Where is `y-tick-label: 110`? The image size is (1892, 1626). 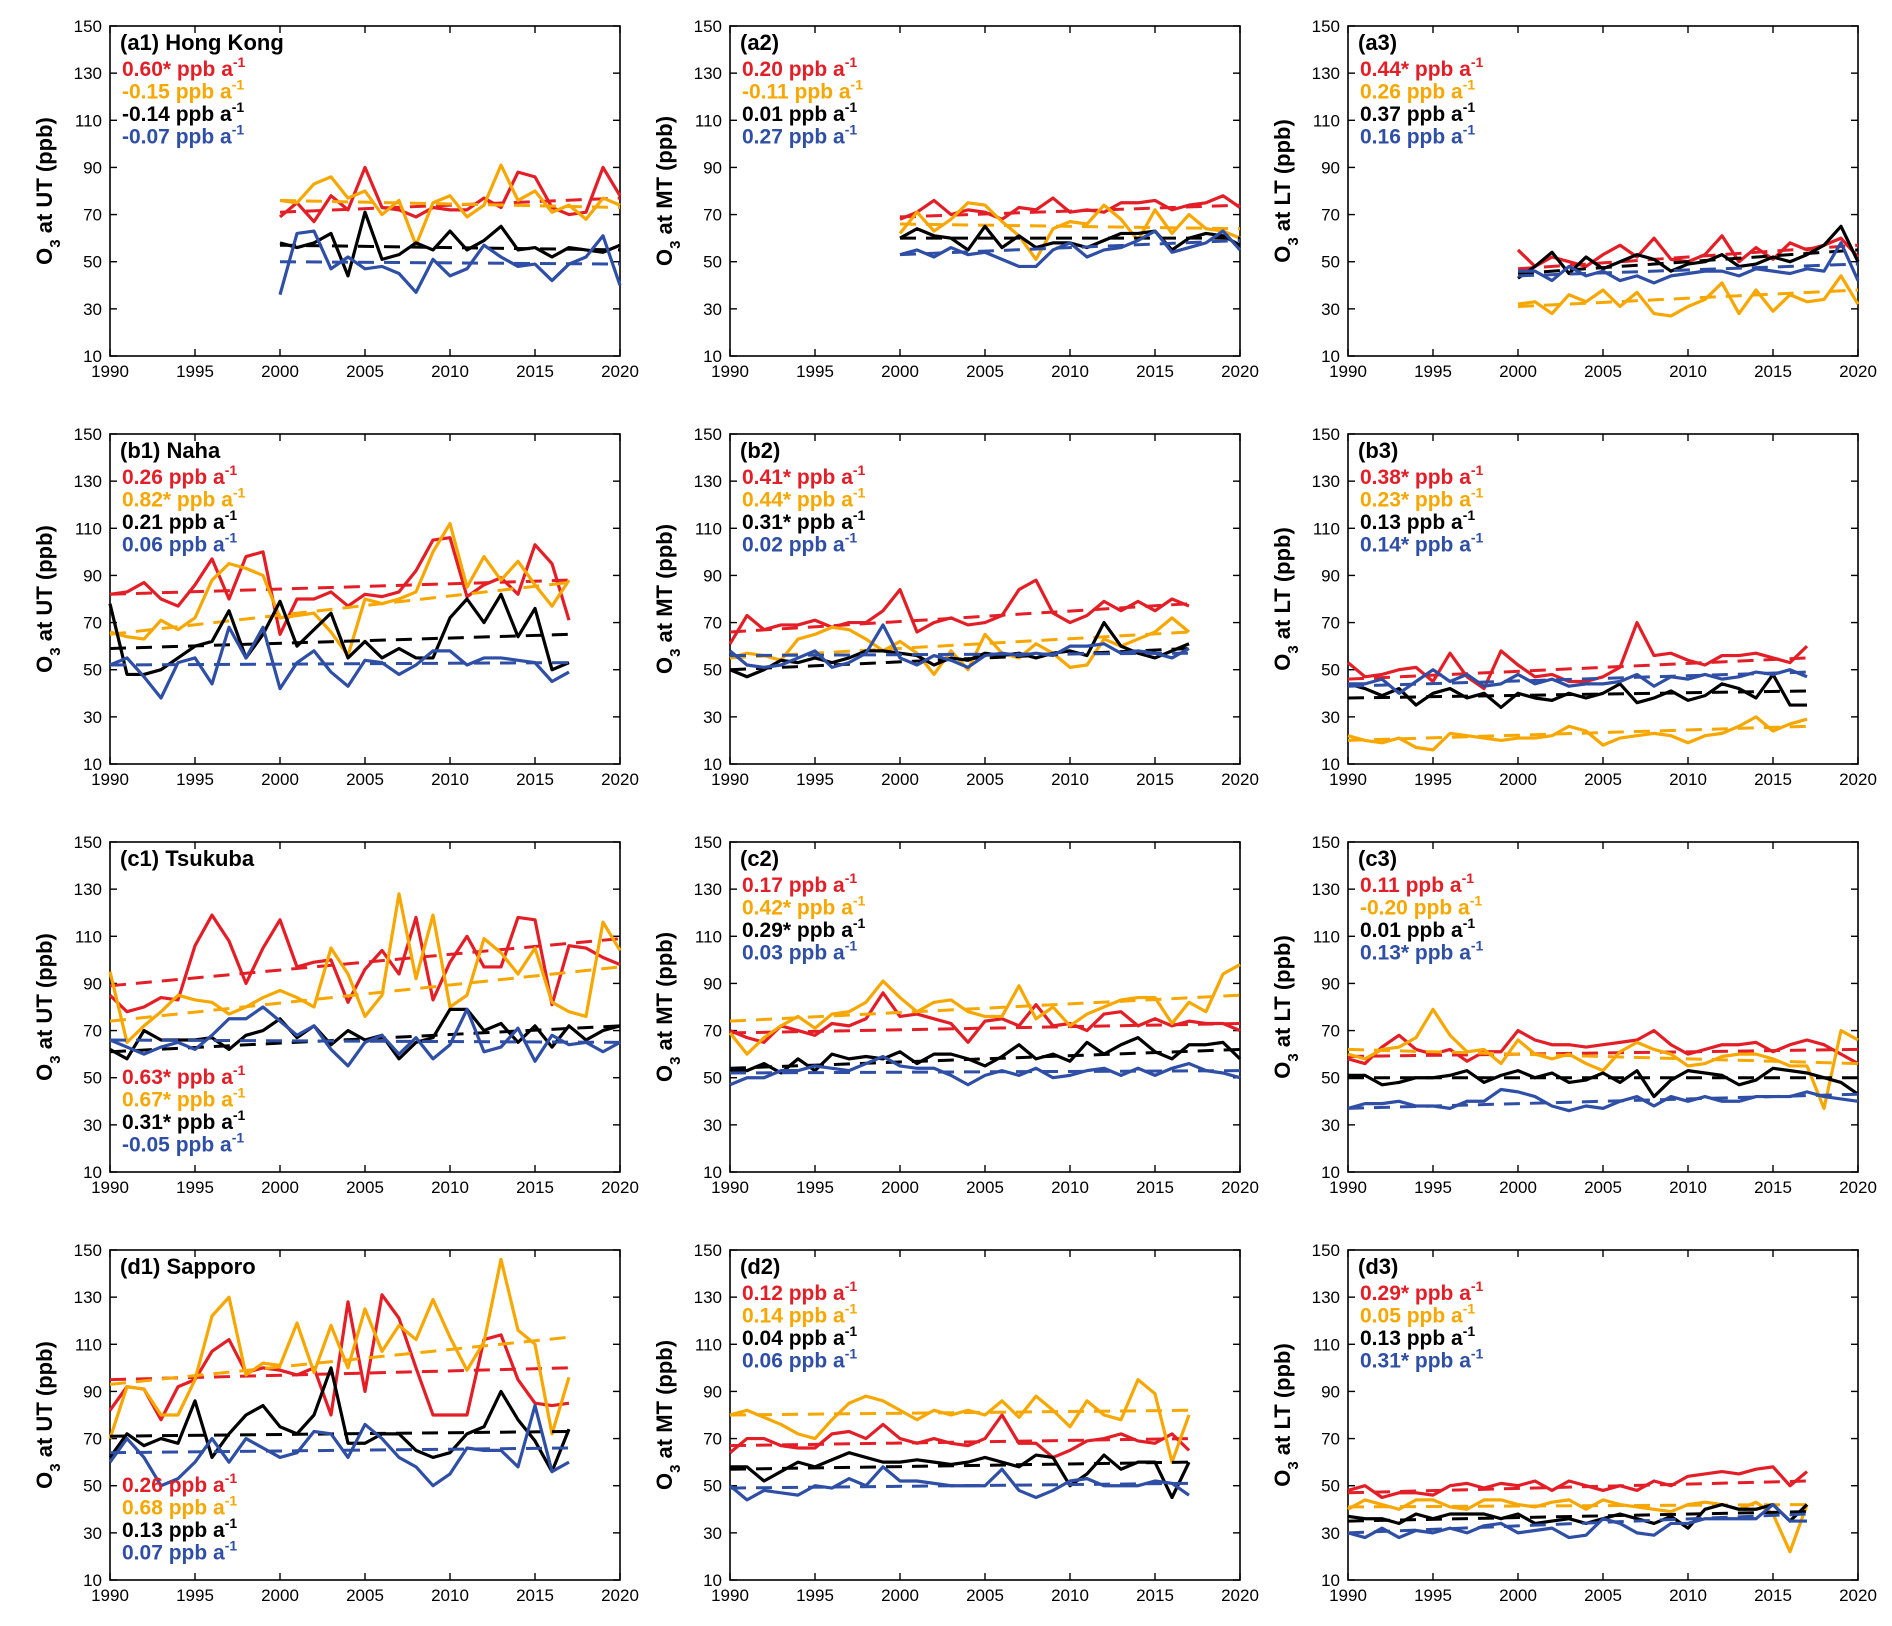
y-tick-label: 110 is located at coordinates (88, 1344).